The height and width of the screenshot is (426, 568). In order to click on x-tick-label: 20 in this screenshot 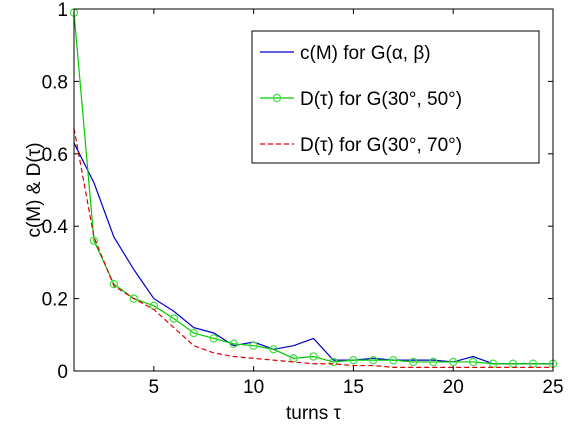, I will do `click(453, 387)`.